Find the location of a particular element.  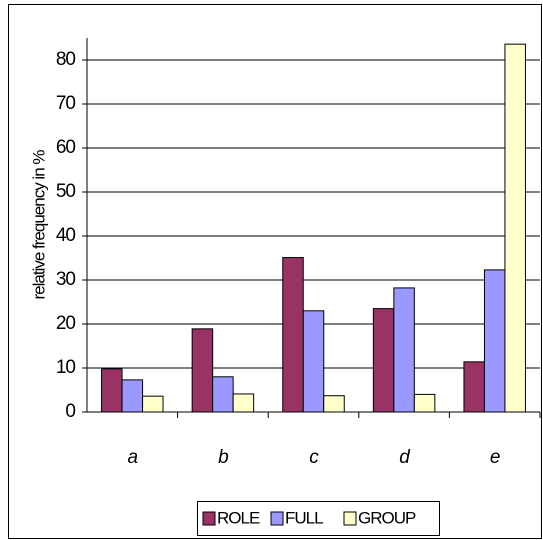

x-tick-label: b is located at coordinates (223, 457).